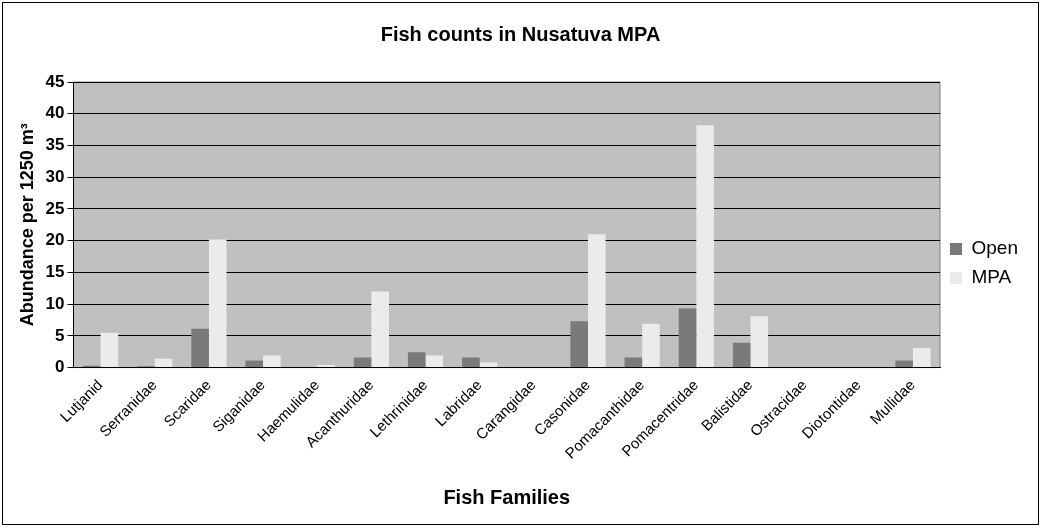  I want to click on y-tick-label: 45, so click(55, 81).